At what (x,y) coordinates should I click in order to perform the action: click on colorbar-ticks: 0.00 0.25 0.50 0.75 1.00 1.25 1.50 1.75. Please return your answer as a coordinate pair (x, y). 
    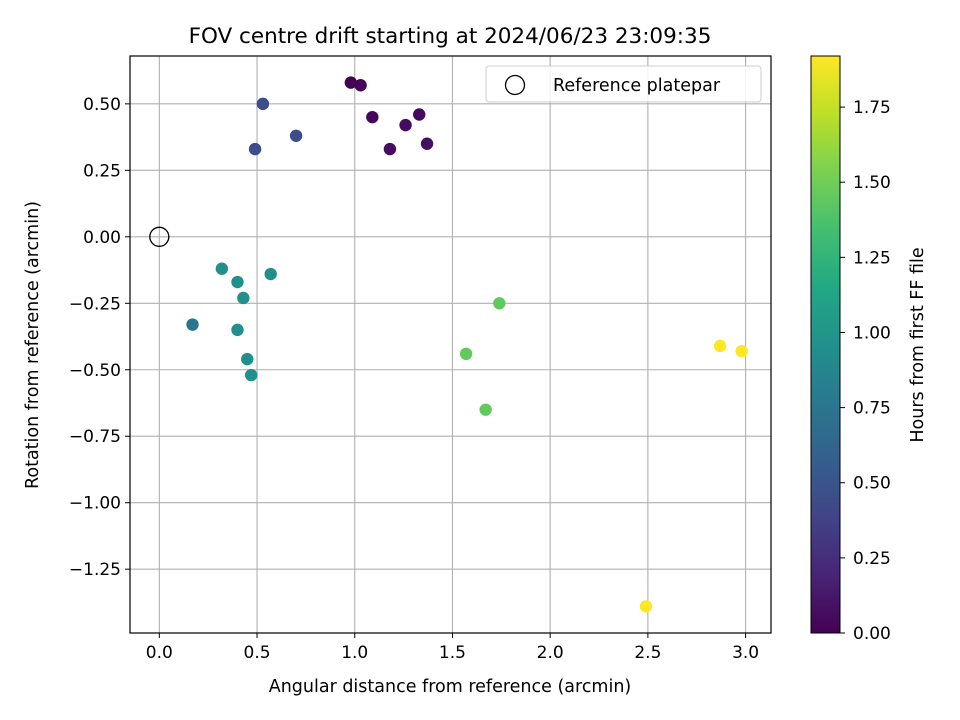
    Looking at the image, I should click on (865, 371).